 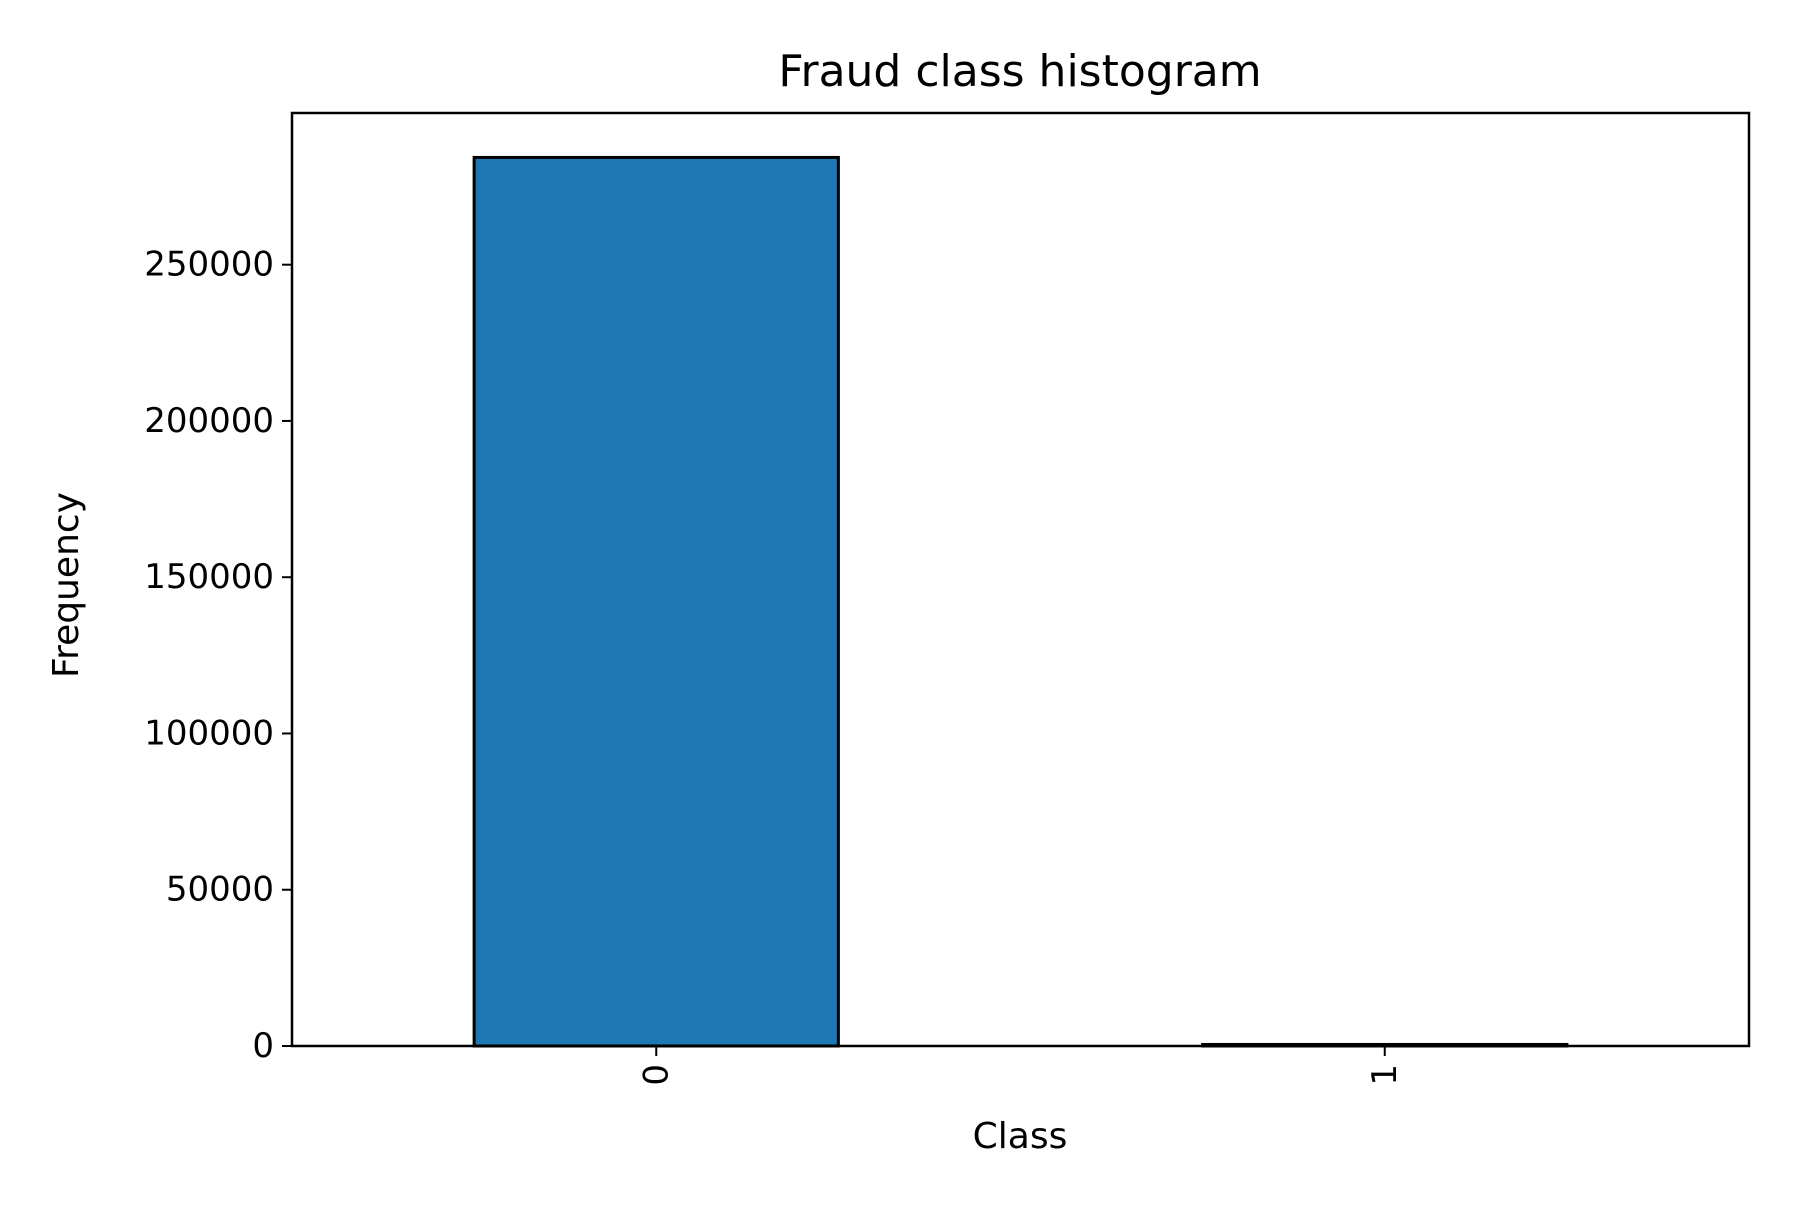 What do you see at coordinates (1019, 71) in the screenshot?
I see `chart-title: Fraud class histogram` at bounding box center [1019, 71].